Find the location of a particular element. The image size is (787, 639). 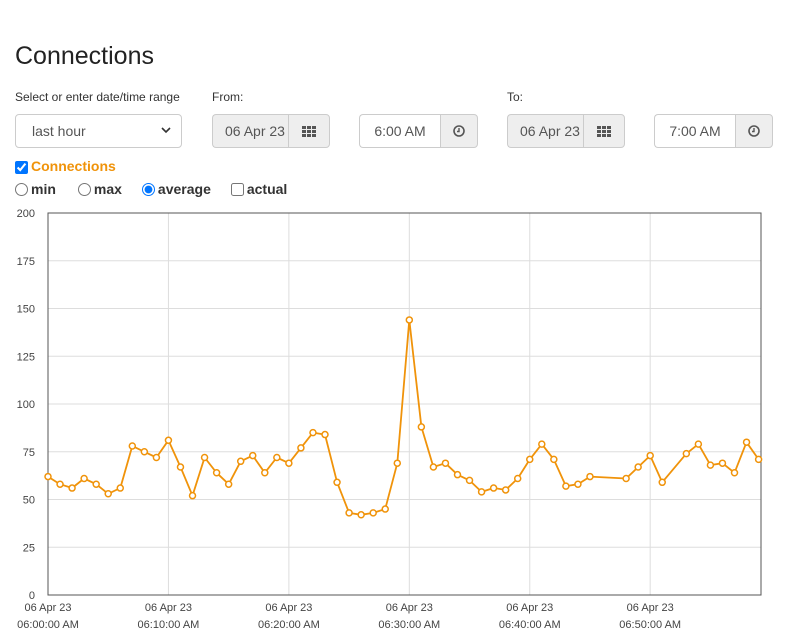

x-tick-time-label: 06:10:00 AM is located at coordinates (169, 625).